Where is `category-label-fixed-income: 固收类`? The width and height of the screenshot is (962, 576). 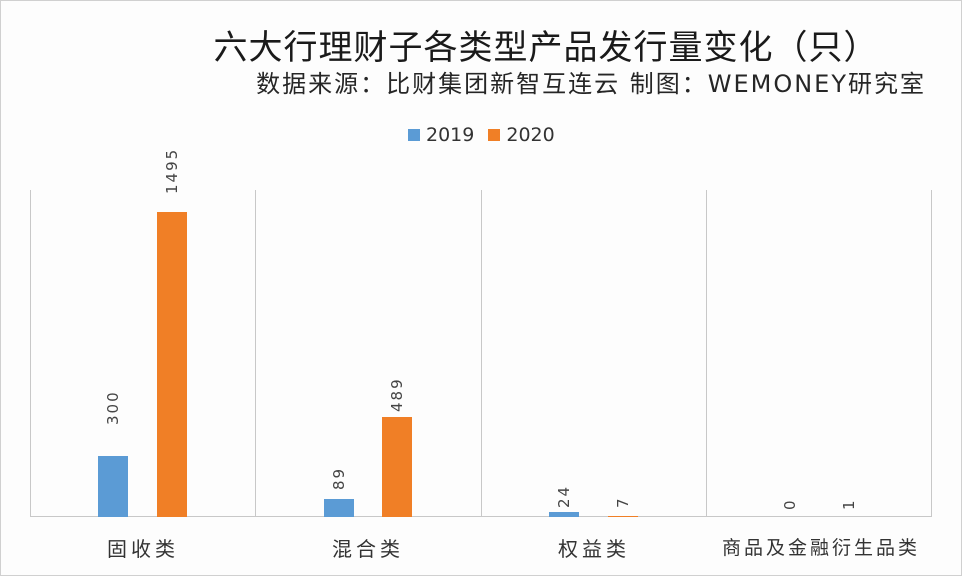
category-label-fixed-income: 固收类 is located at coordinates (143, 549).